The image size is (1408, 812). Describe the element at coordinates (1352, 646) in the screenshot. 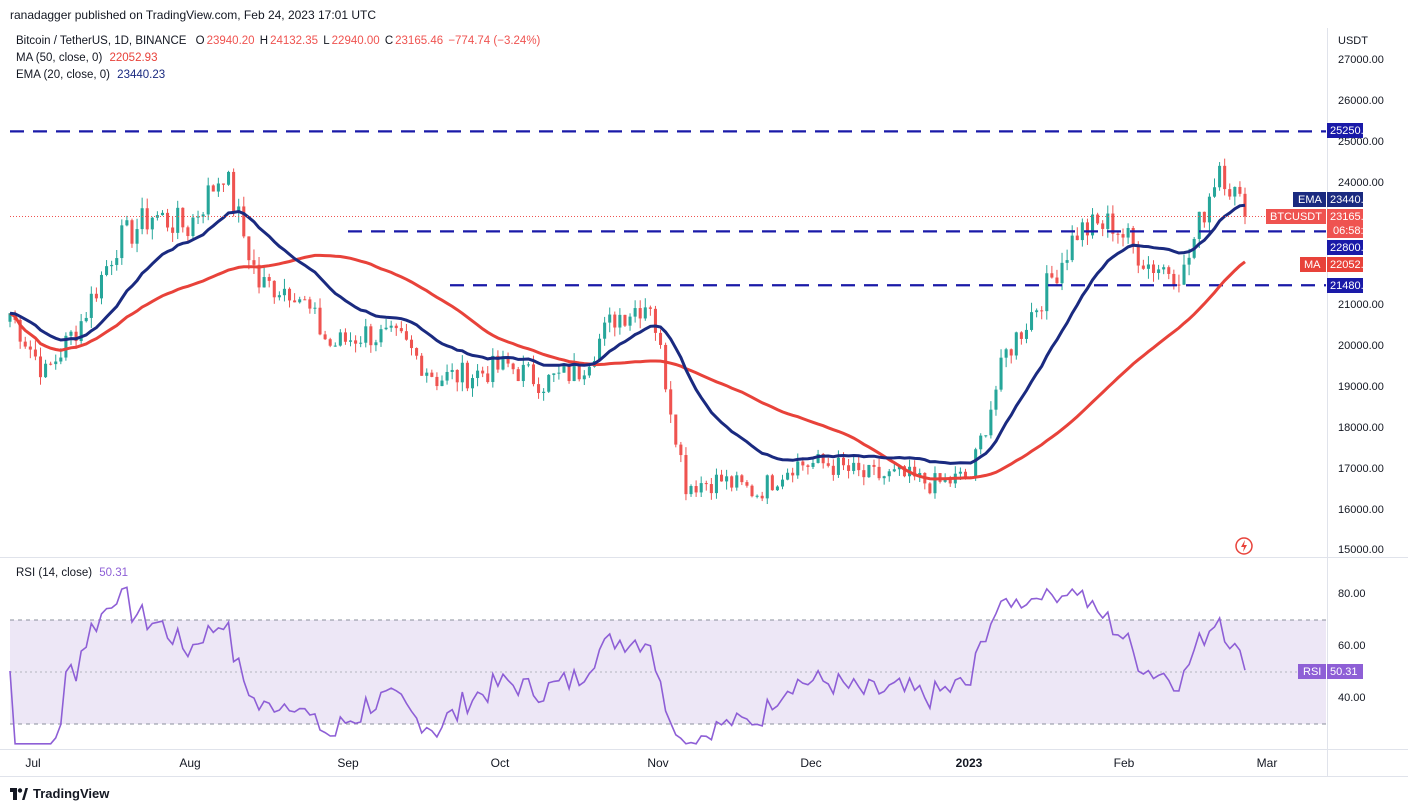

I see `rsi-tick: 60.00` at that location.